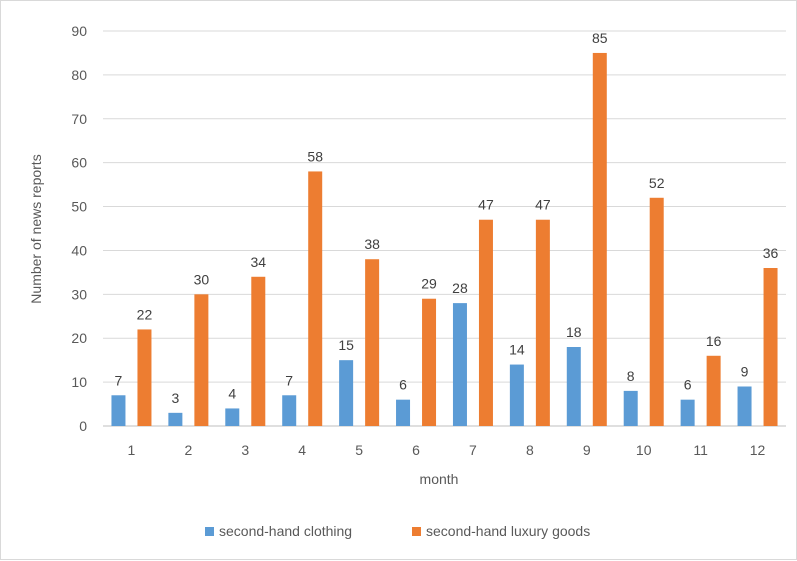 The height and width of the screenshot is (561, 797). I want to click on x-tick-label: 6, so click(416, 450).